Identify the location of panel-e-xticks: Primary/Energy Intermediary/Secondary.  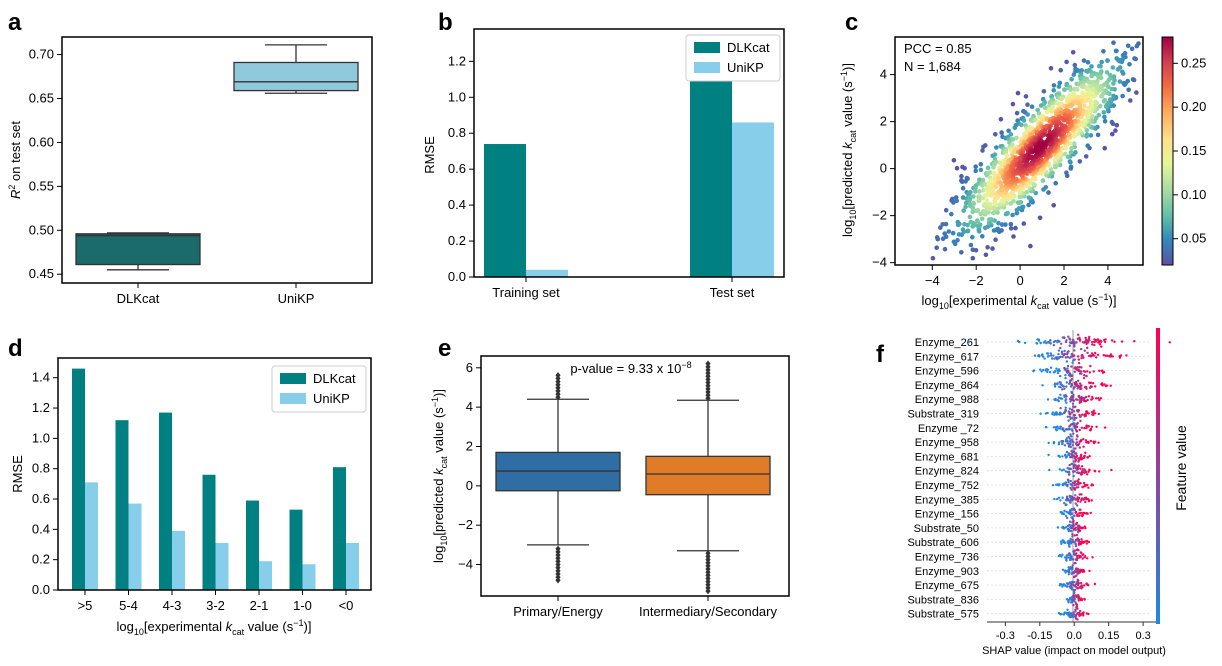
(645, 607).